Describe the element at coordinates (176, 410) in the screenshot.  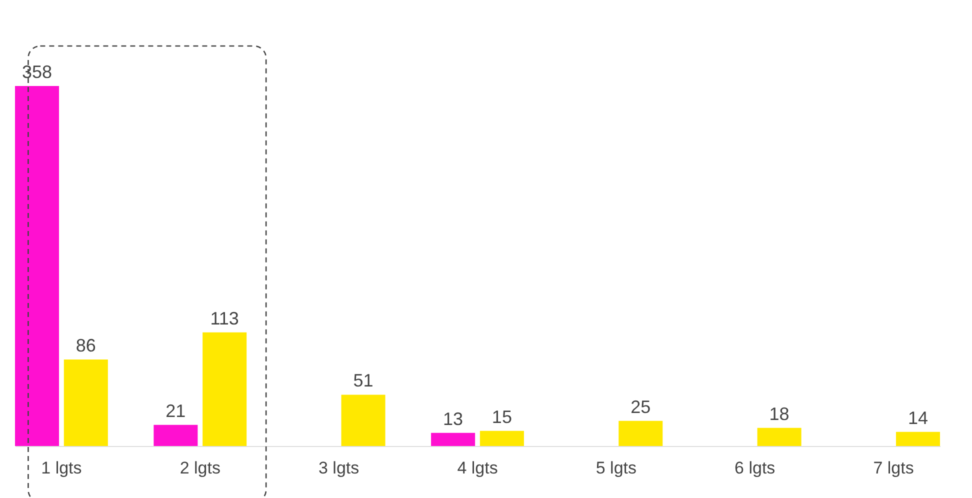
I see `data-label: 21` at that location.